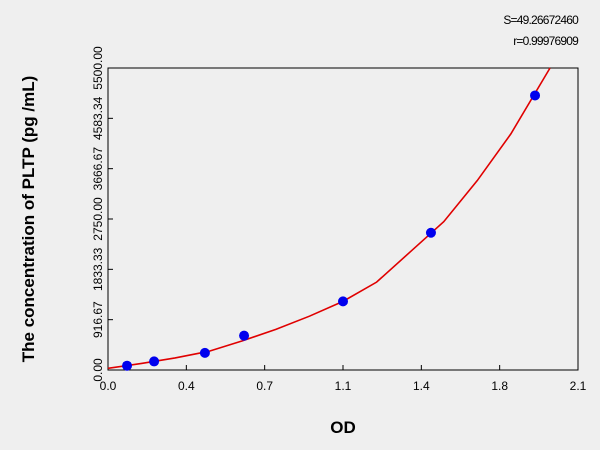  Describe the element at coordinates (98, 269) in the screenshot. I see `y-tick-label: 1833.33` at that location.